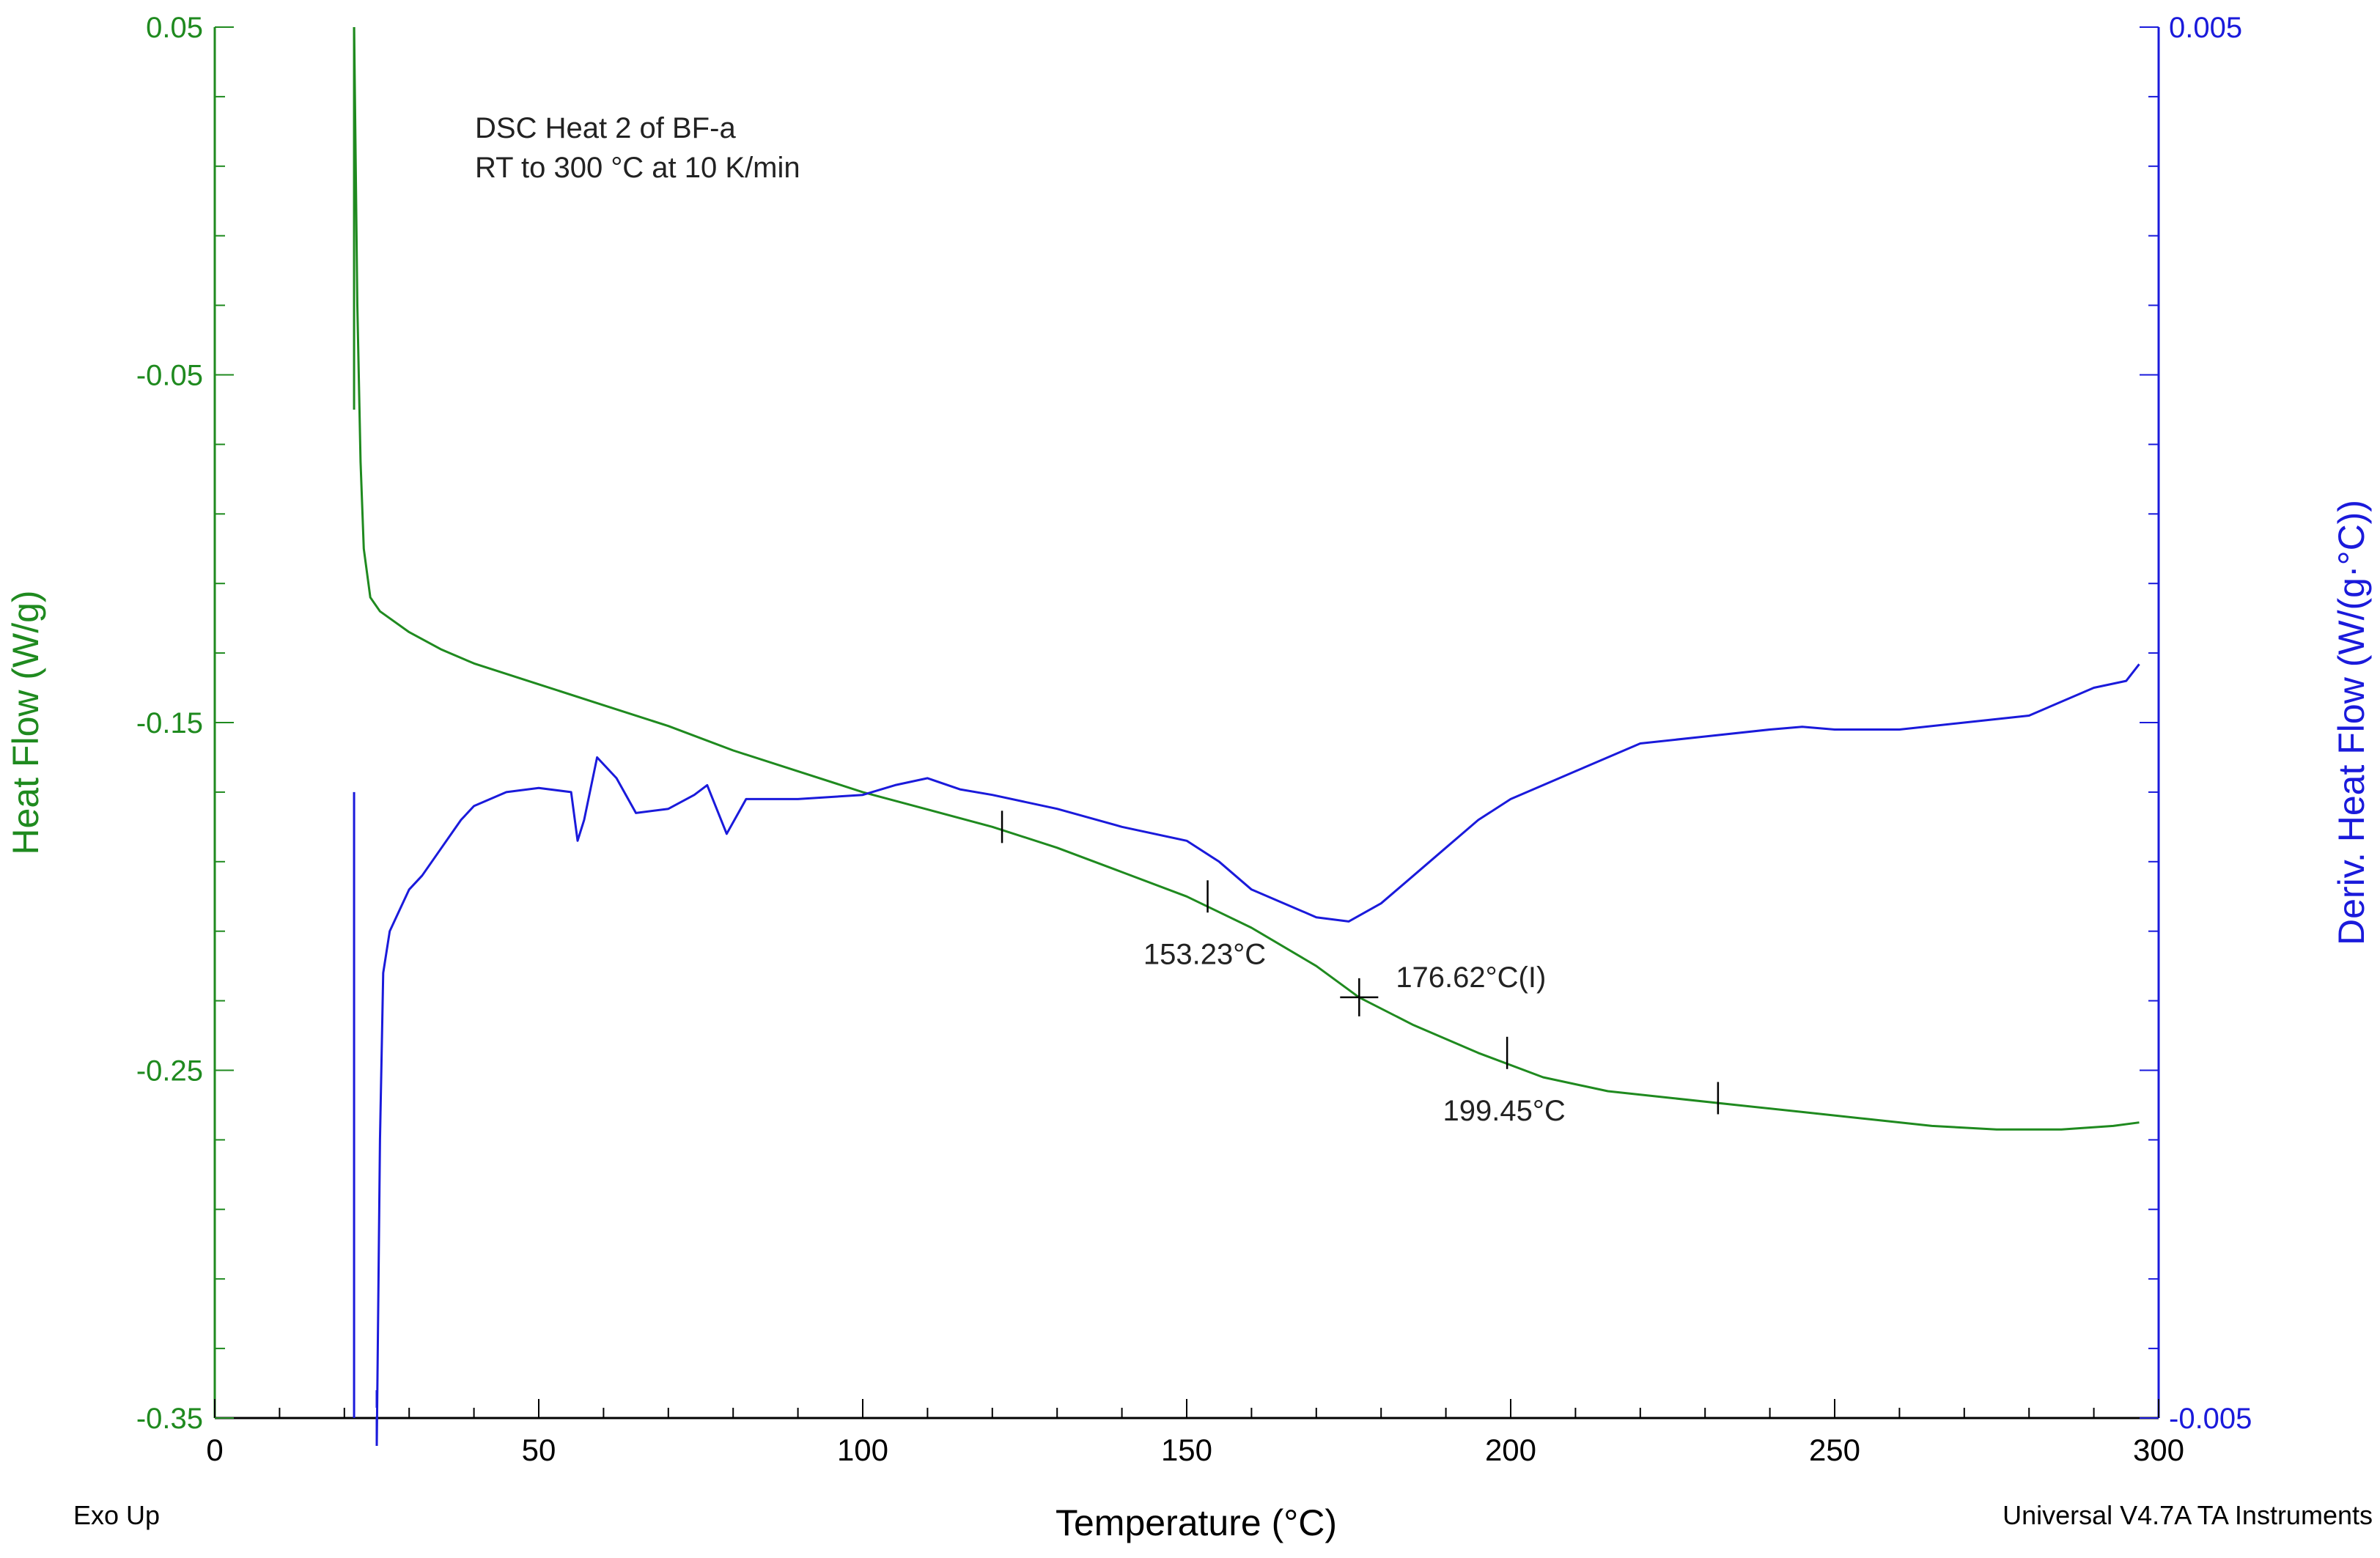 The height and width of the screenshot is (1558, 2380). Describe the element at coordinates (1186, 1450) in the screenshot. I see `x-tick-label: 150` at that location.